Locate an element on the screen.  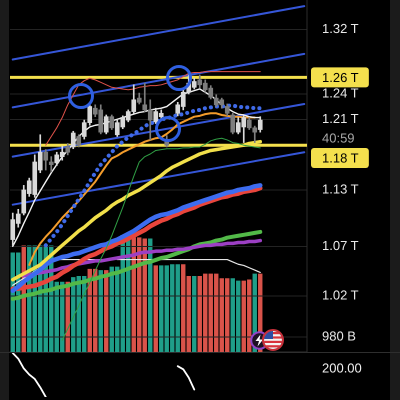
text: 40:59 is located at coordinates (338, 138).